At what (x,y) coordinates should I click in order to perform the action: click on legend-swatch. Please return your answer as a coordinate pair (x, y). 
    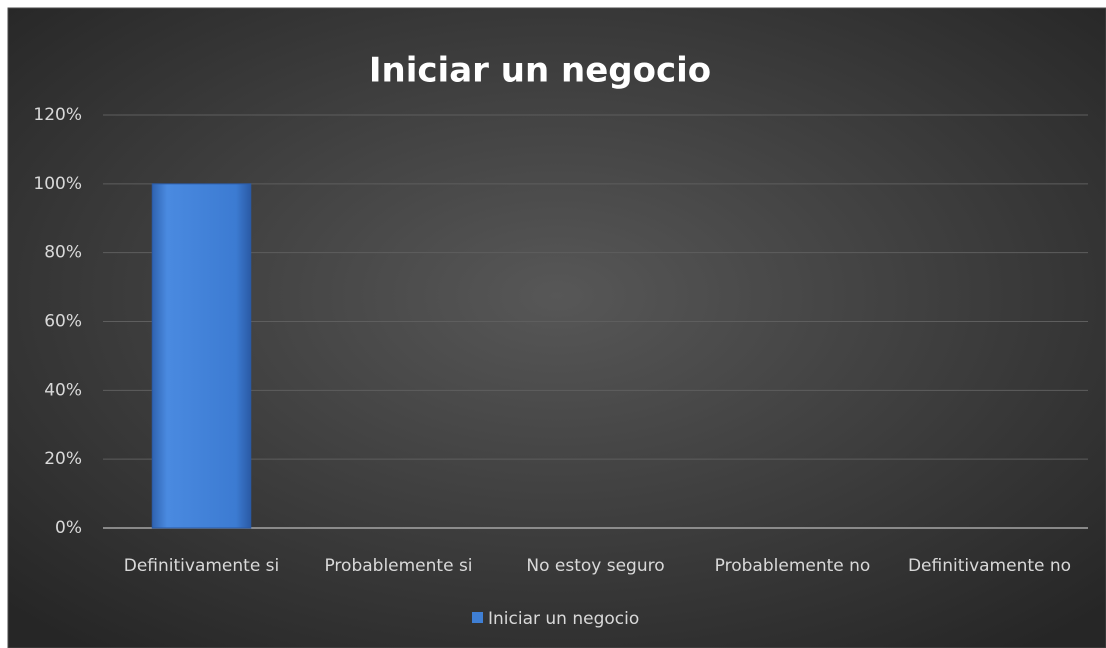
    Looking at the image, I should click on (477, 617).